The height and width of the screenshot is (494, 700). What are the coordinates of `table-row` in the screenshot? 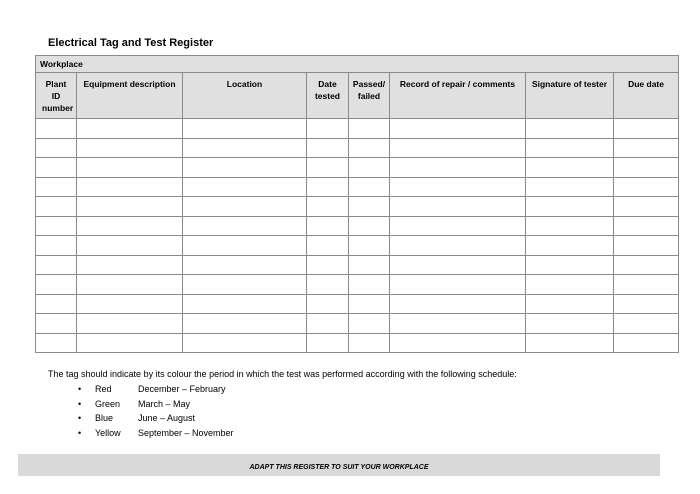 It's located at (357, 206).